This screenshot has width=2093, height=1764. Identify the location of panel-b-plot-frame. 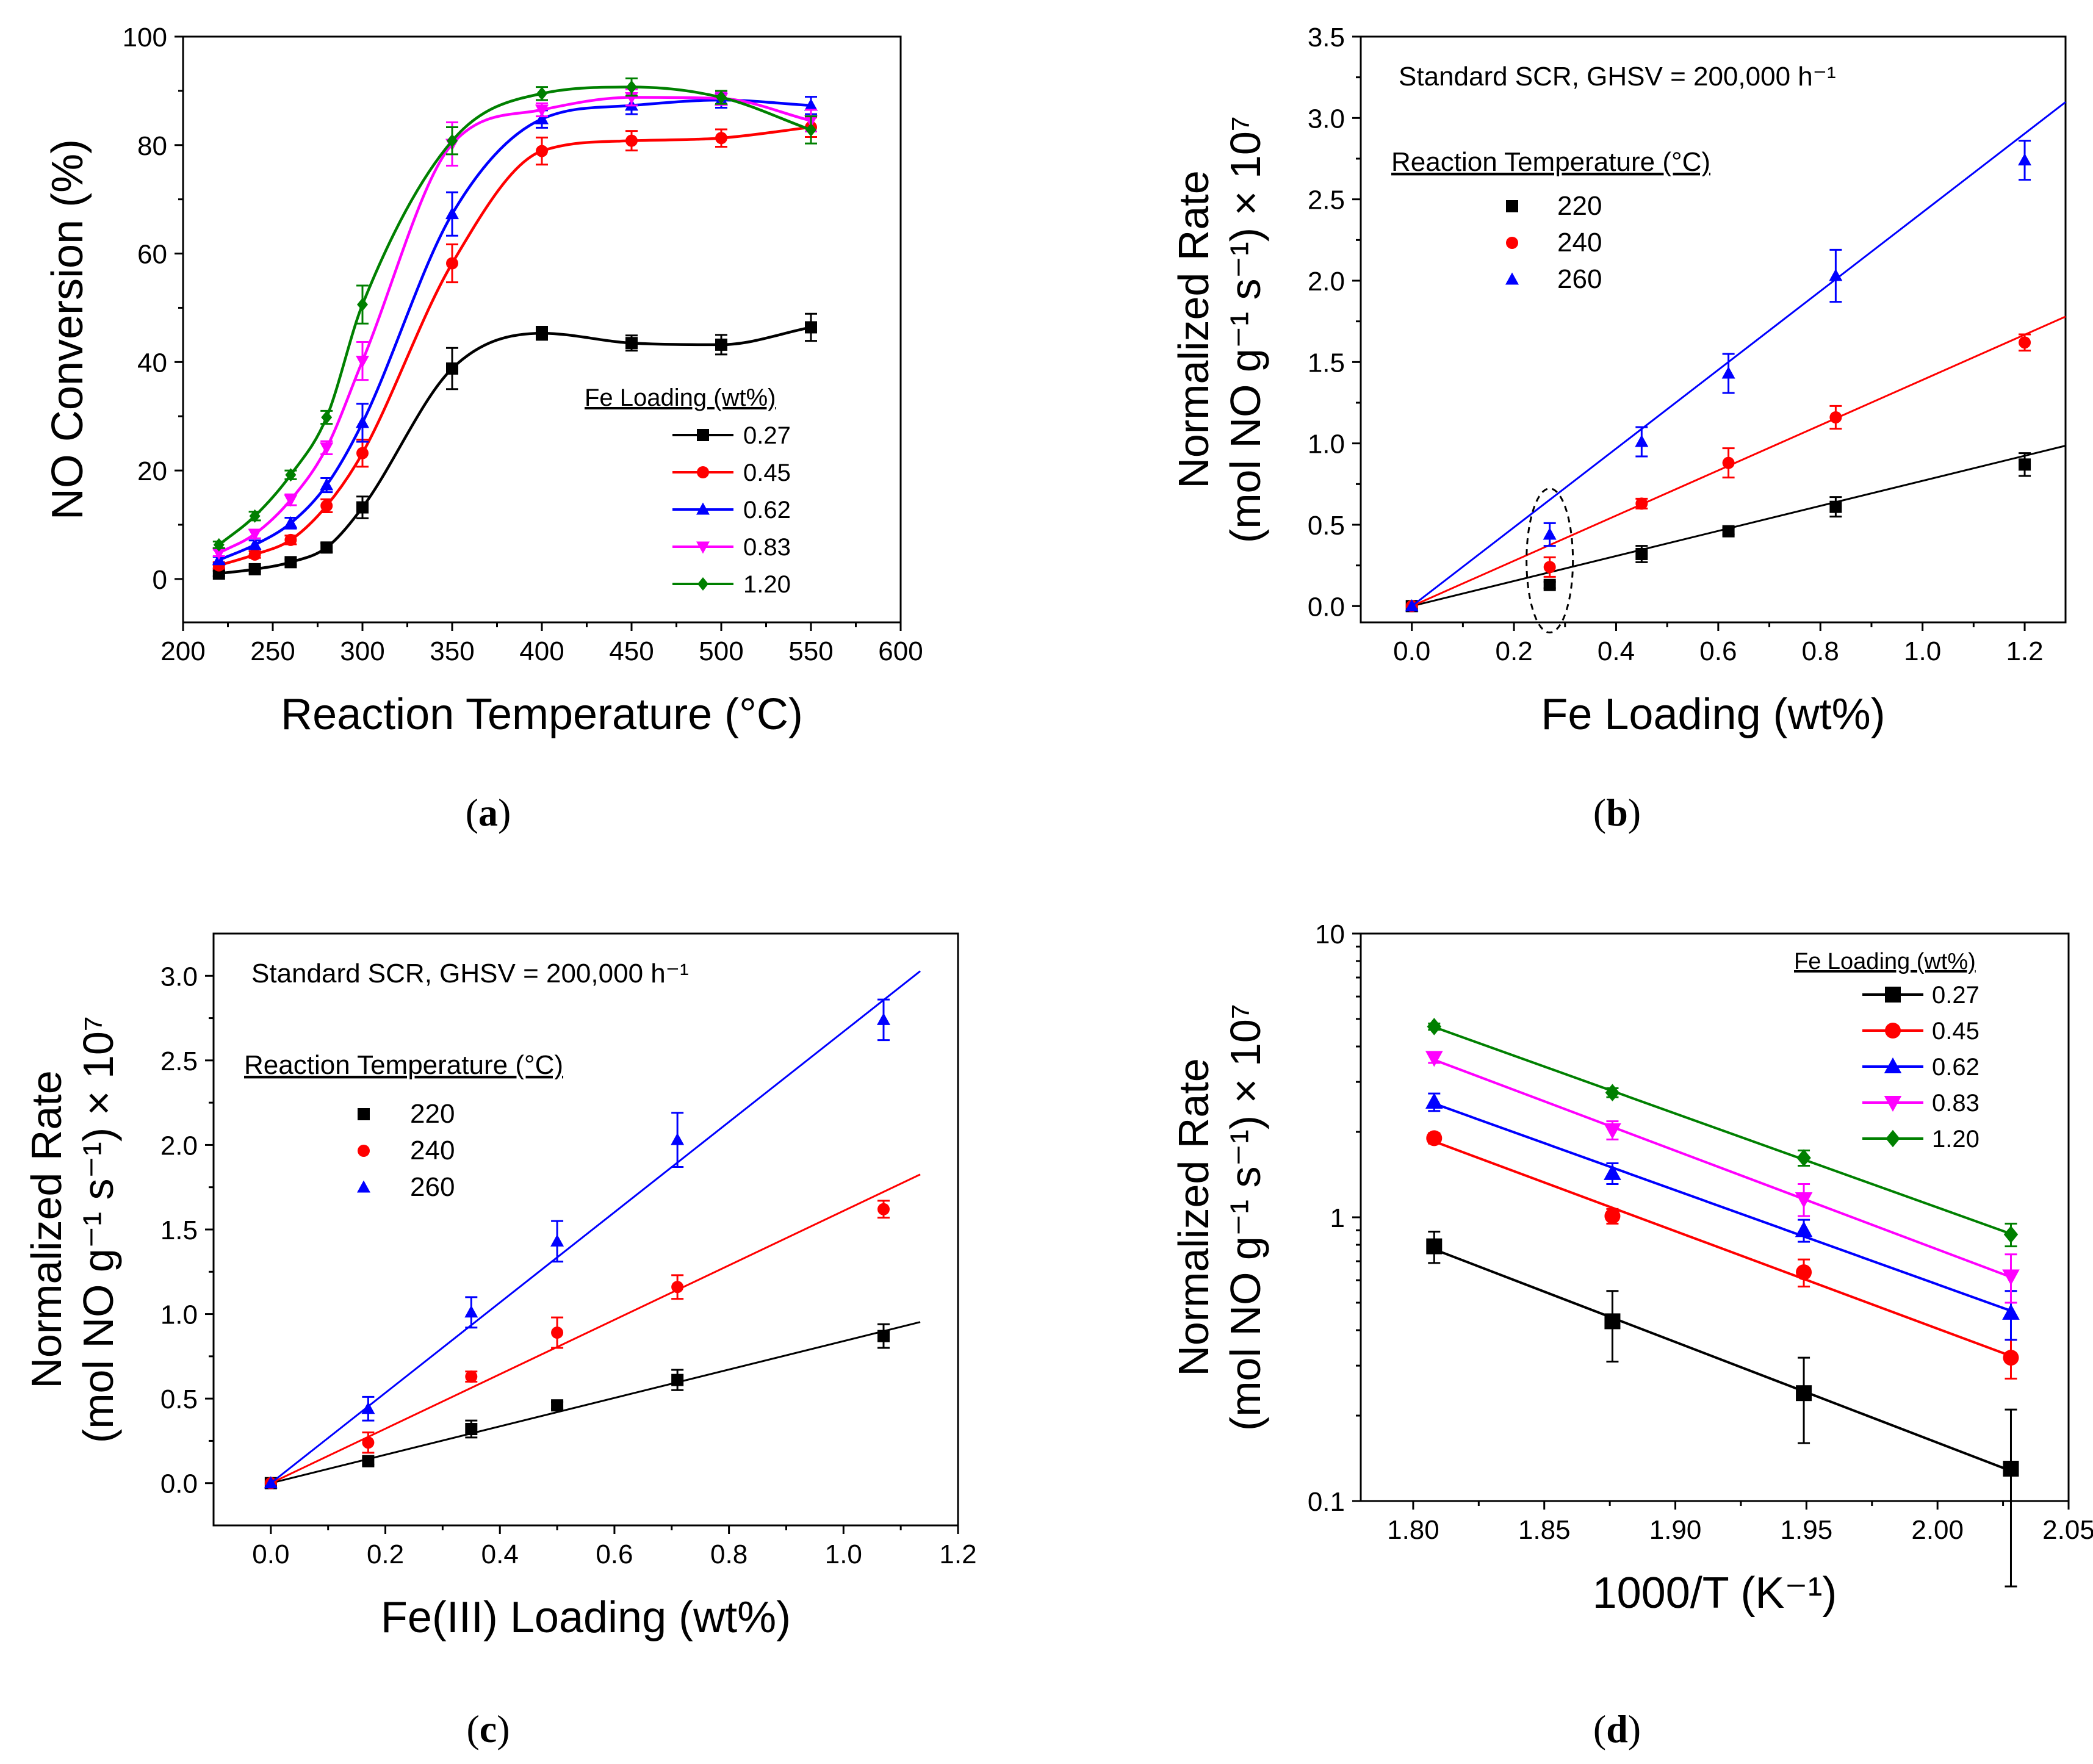
(1714, 330).